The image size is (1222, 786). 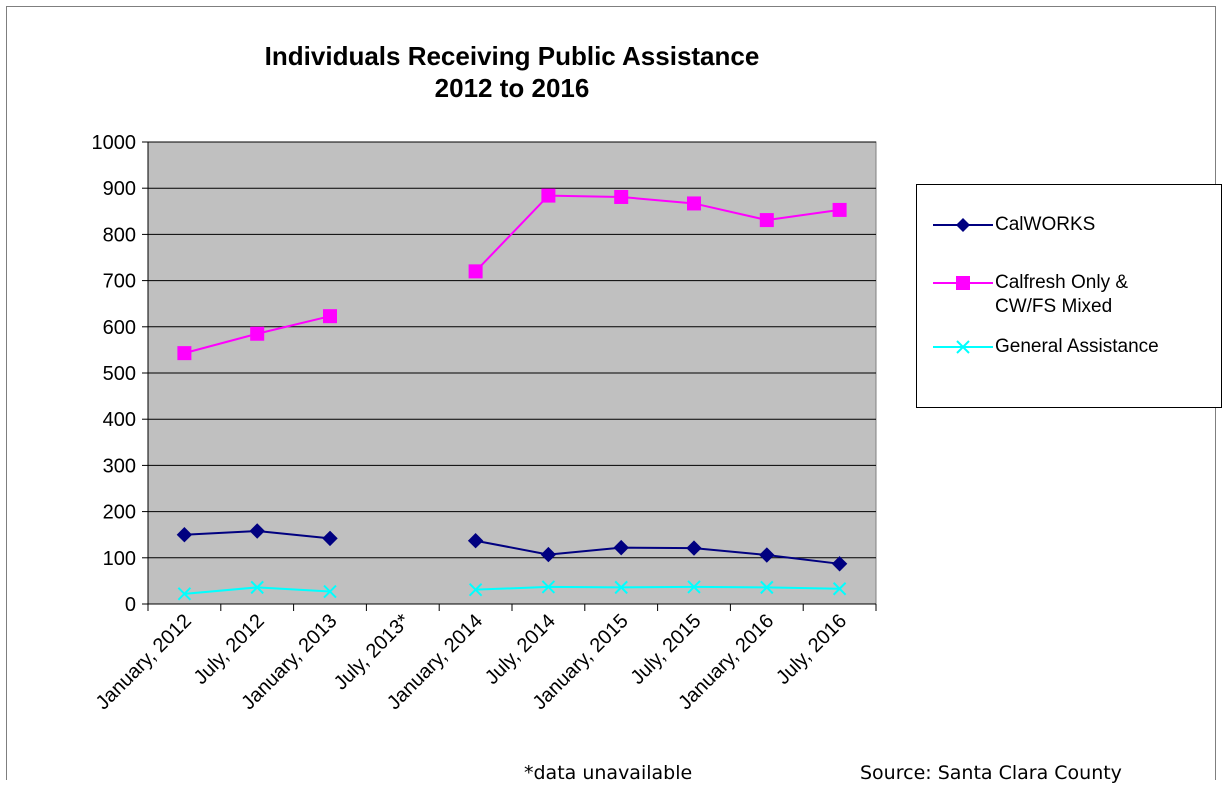 What do you see at coordinates (963, 347) in the screenshot?
I see `legend-swatch-general-assistance` at bounding box center [963, 347].